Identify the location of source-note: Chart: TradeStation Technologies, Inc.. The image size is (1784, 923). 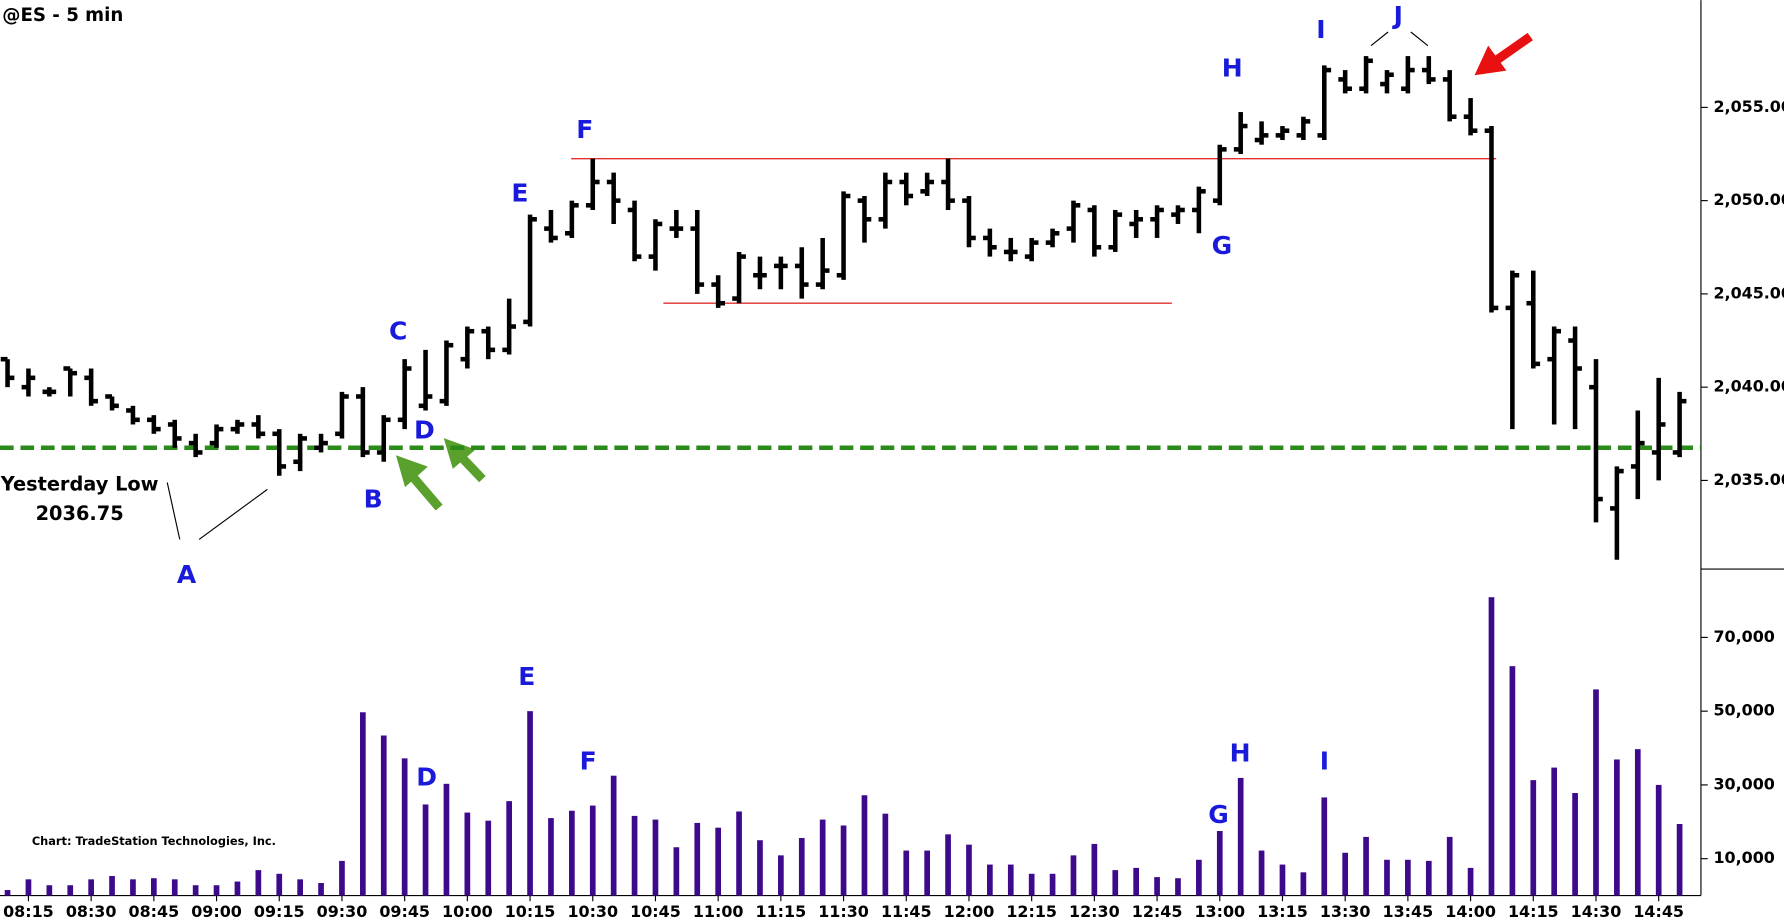
(154, 841).